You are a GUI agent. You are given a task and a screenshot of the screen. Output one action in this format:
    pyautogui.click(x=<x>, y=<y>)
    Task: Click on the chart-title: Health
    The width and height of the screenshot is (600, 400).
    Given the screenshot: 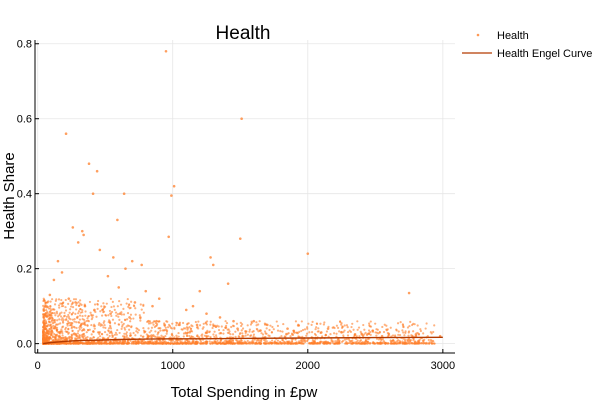 What is the action you would take?
    pyautogui.click(x=243, y=33)
    